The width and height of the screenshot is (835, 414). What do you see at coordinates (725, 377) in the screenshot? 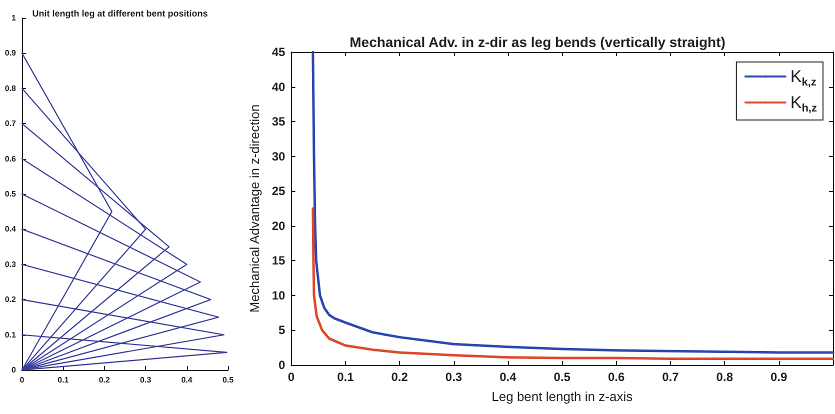
I see `x-tick-label: 0.8` at bounding box center [725, 377].